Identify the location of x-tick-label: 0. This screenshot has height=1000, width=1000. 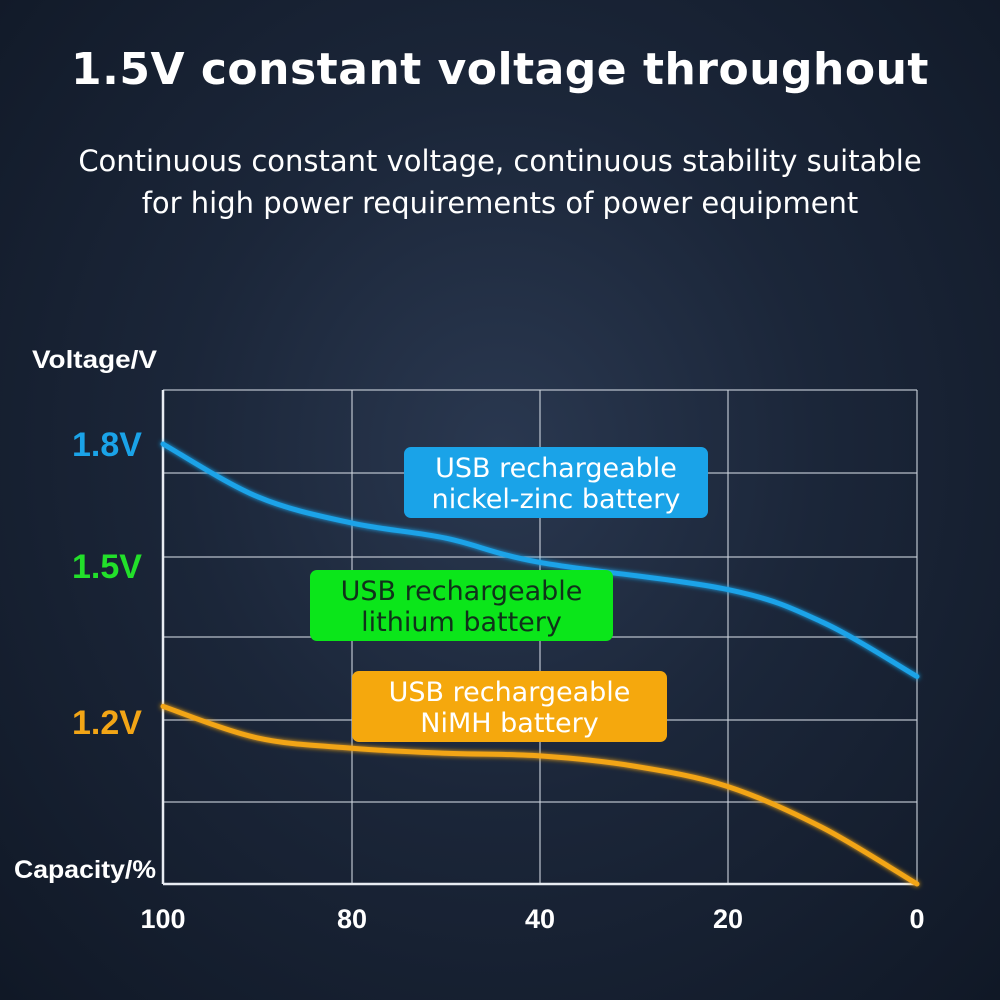
(916, 919).